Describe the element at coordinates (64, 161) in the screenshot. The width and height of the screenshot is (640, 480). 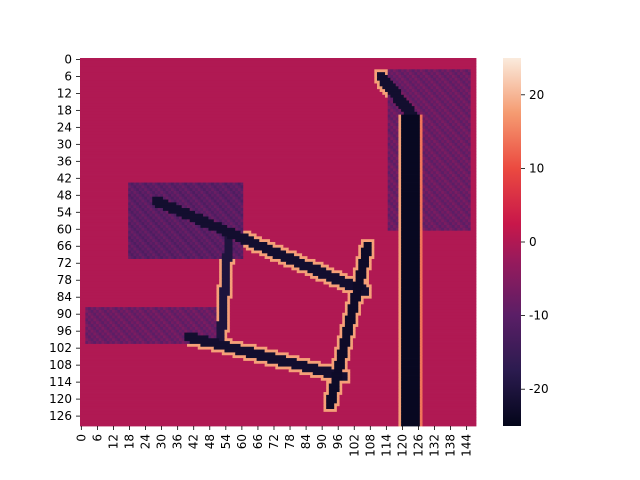
I see `y-tick-label: 36` at that location.